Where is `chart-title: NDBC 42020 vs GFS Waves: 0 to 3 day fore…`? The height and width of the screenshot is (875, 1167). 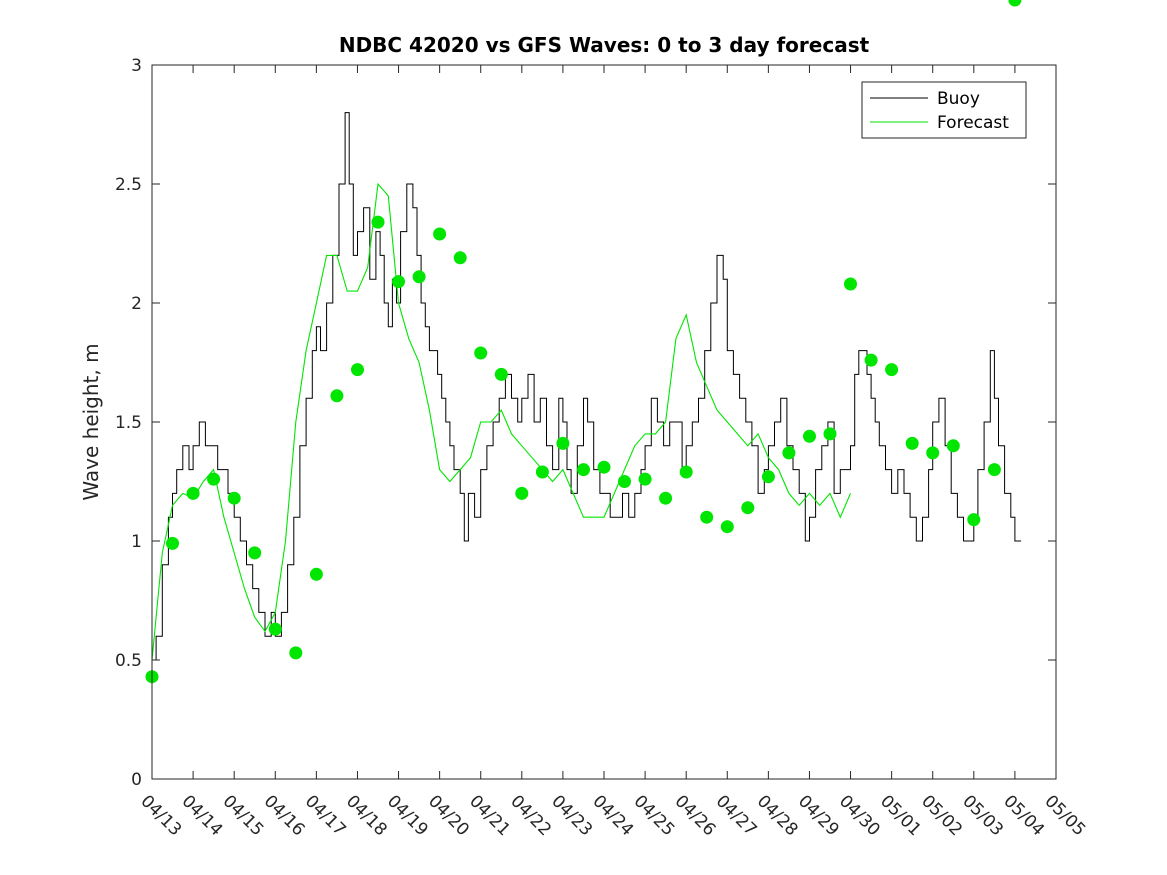
chart-title: NDBC 42020 vs GFS Waves: 0 to 3 day fore… is located at coordinates (604, 45).